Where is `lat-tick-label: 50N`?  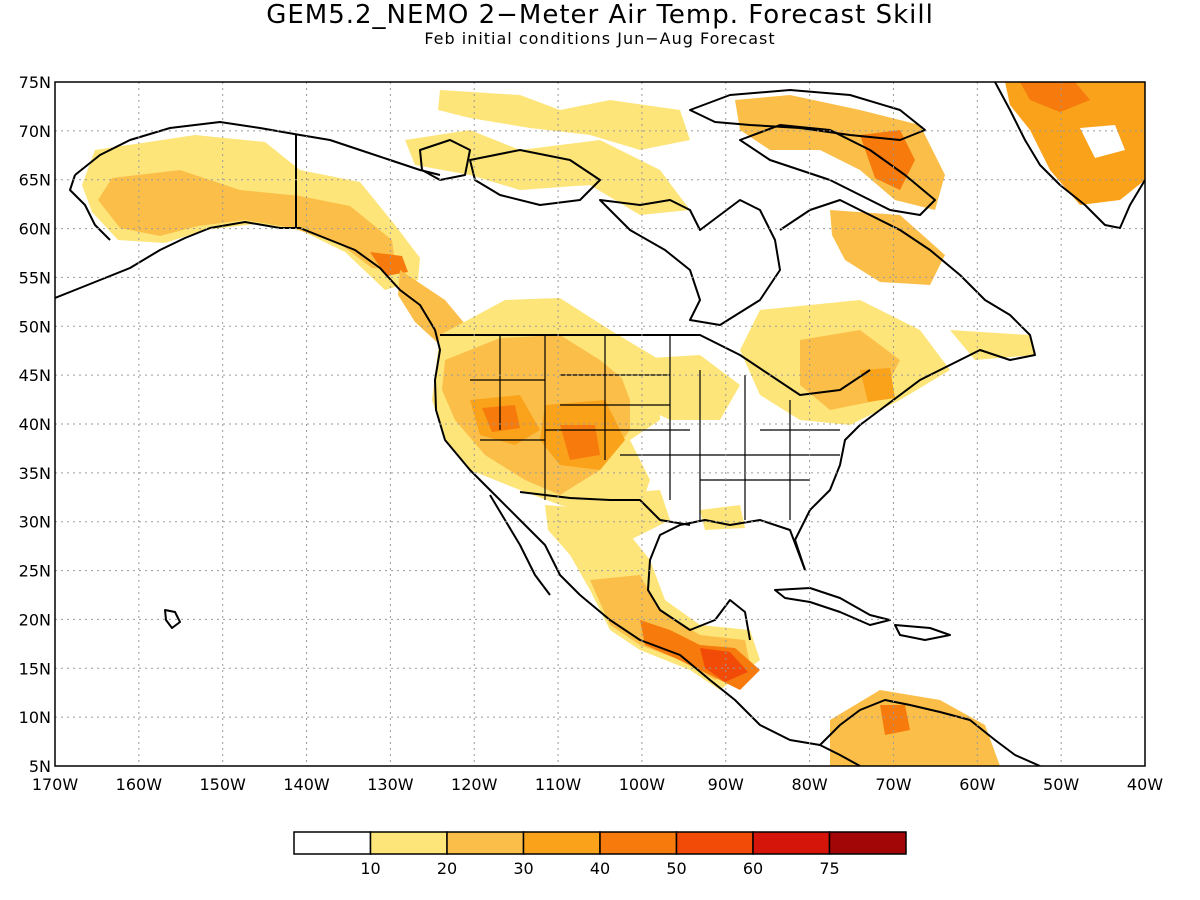
lat-tick-label: 50N is located at coordinates (35, 326).